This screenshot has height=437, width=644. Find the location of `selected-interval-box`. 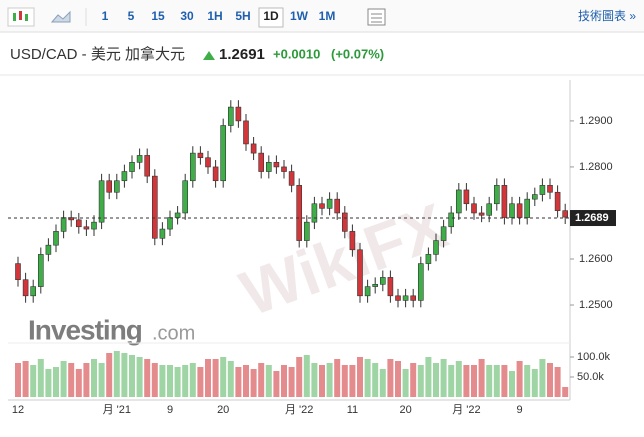

selected-interval-box is located at coordinates (271, 17).